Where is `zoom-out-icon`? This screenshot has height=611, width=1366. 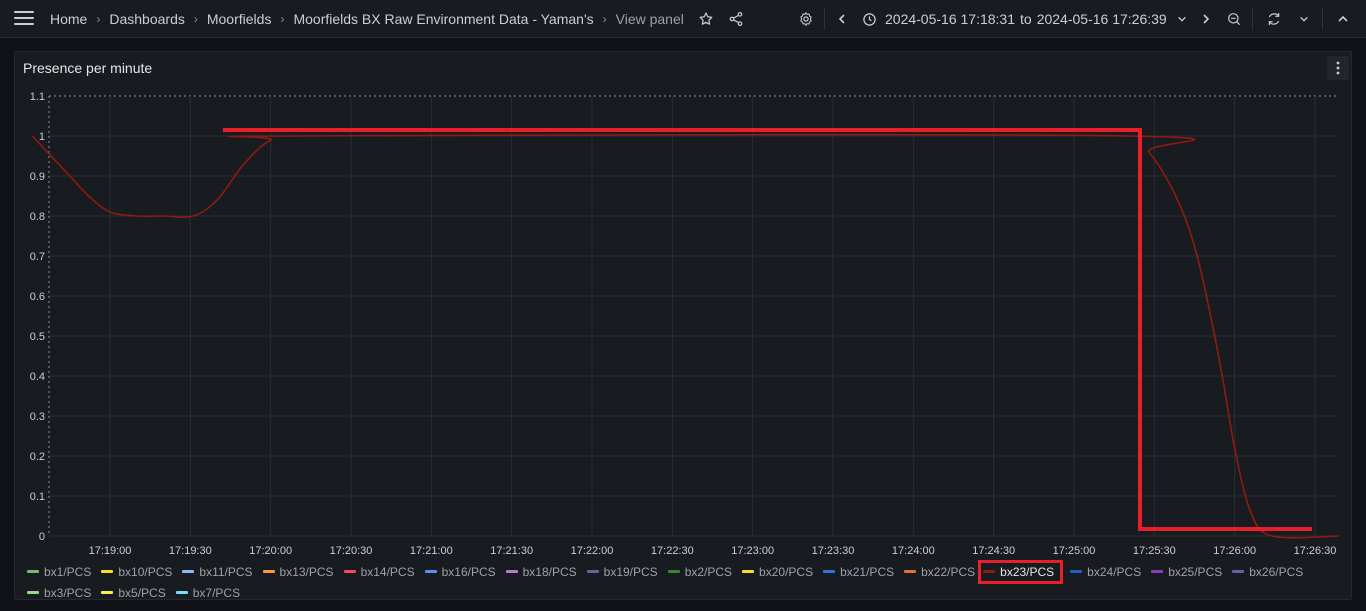
zoom-out-icon is located at coordinates (1234, 19).